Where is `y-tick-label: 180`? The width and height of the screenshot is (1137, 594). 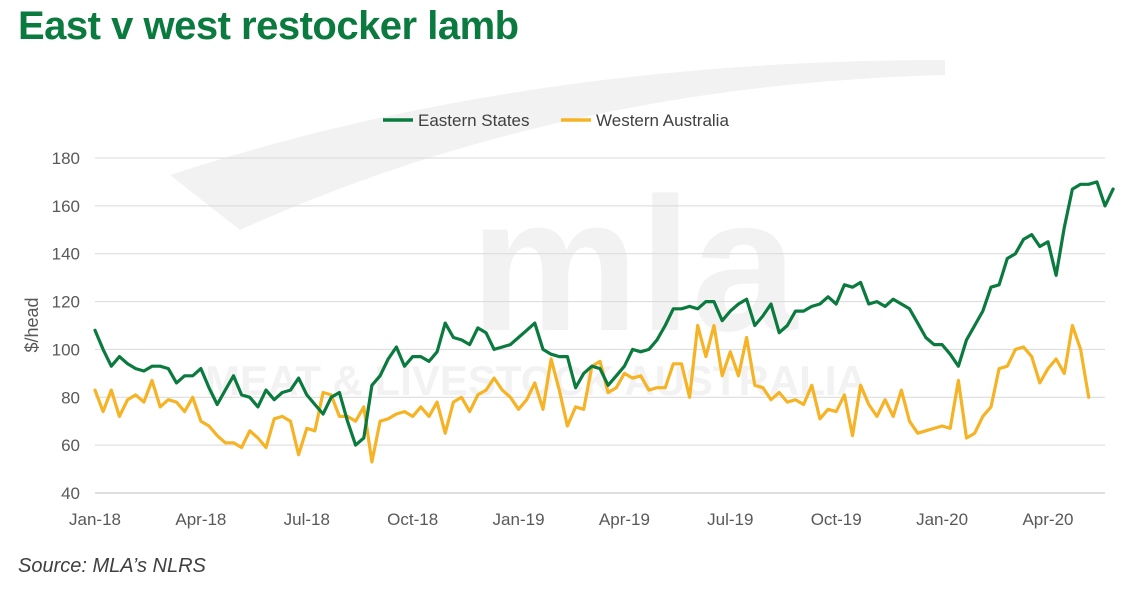 y-tick-label: 180 is located at coordinates (66, 158).